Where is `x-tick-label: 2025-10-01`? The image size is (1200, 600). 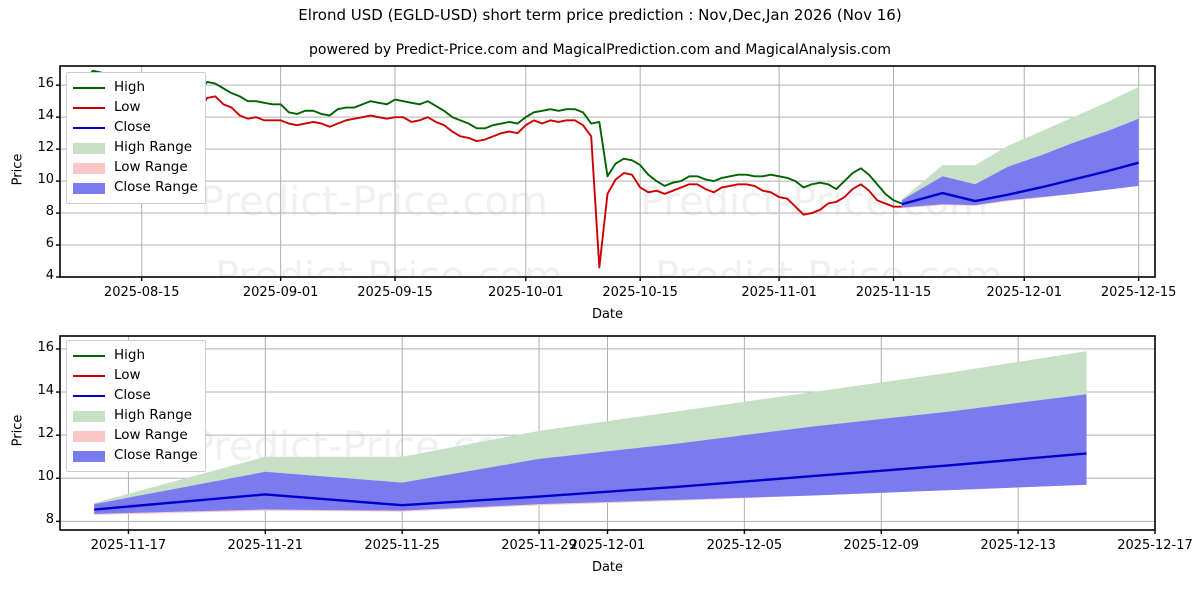 x-tick-label: 2025-10-01 is located at coordinates (526, 292).